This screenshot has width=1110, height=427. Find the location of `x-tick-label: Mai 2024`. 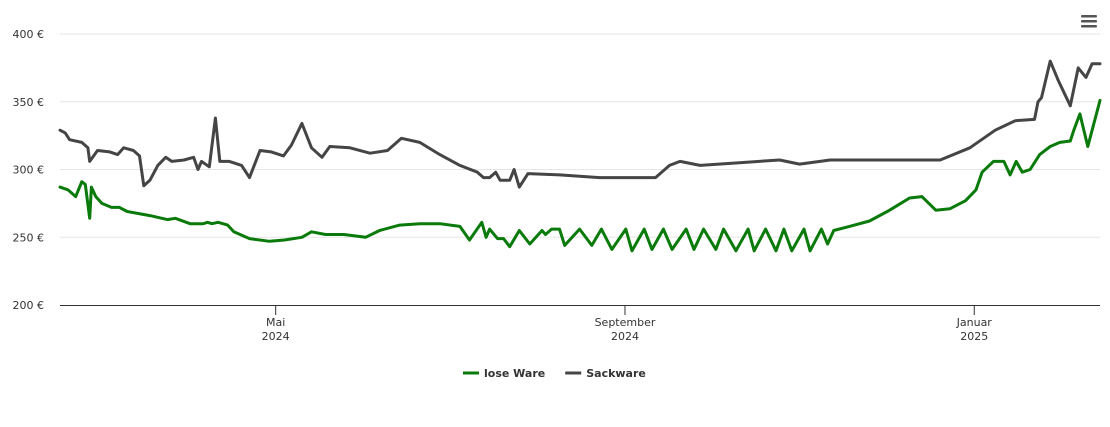

x-tick-label: Mai 2024 is located at coordinates (276, 329).